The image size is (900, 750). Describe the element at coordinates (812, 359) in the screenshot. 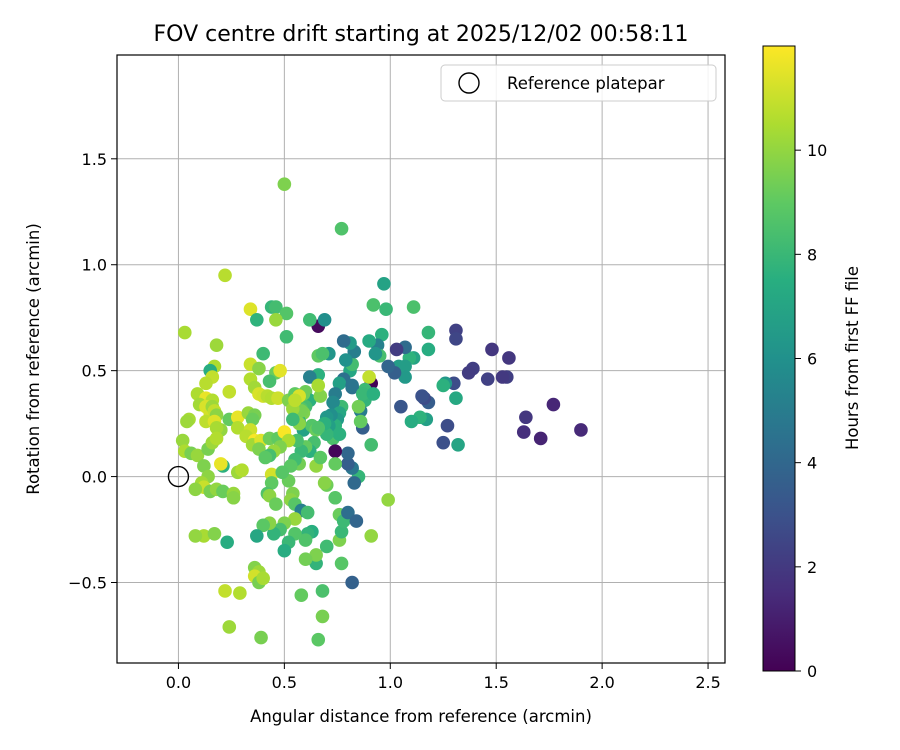

I see `colorbar-tick-label: 6` at that location.